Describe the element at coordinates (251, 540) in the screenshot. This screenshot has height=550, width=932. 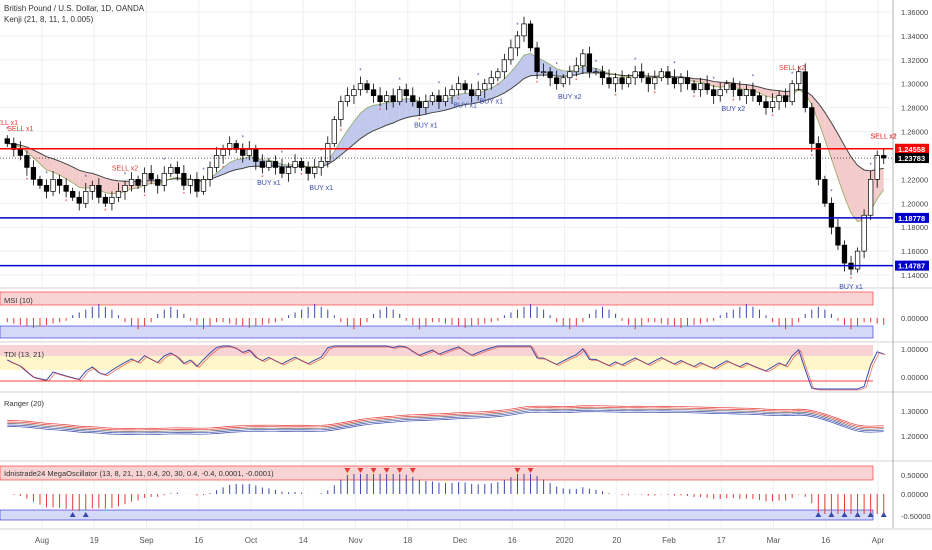
I see `x-tick-label: Oct` at that location.